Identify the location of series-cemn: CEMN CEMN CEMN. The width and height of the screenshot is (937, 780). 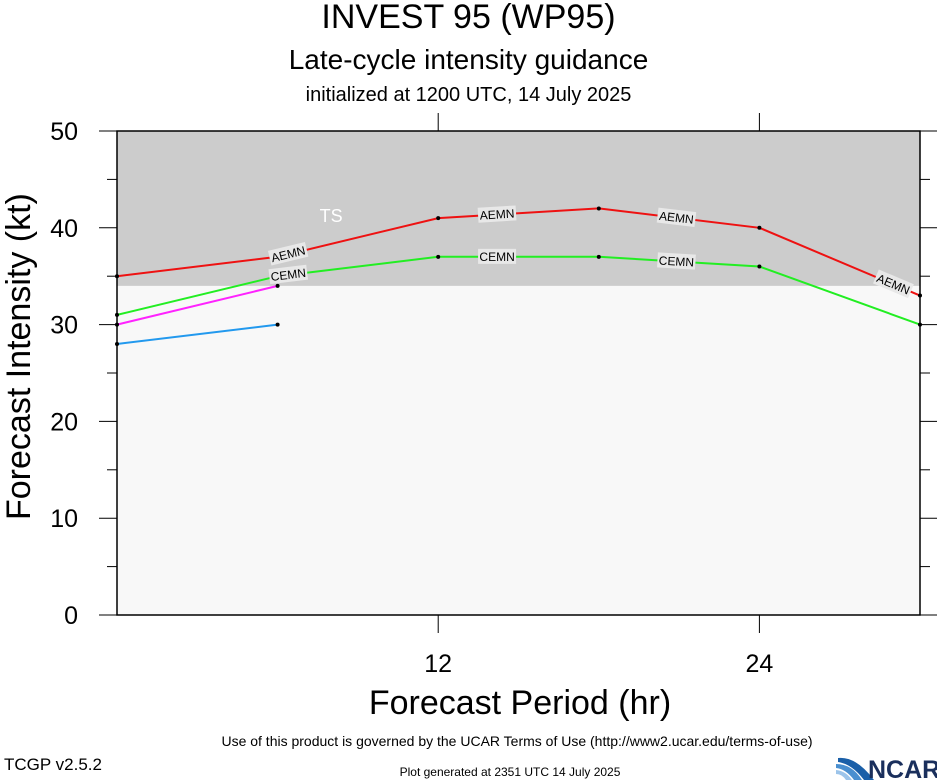
(518, 287).